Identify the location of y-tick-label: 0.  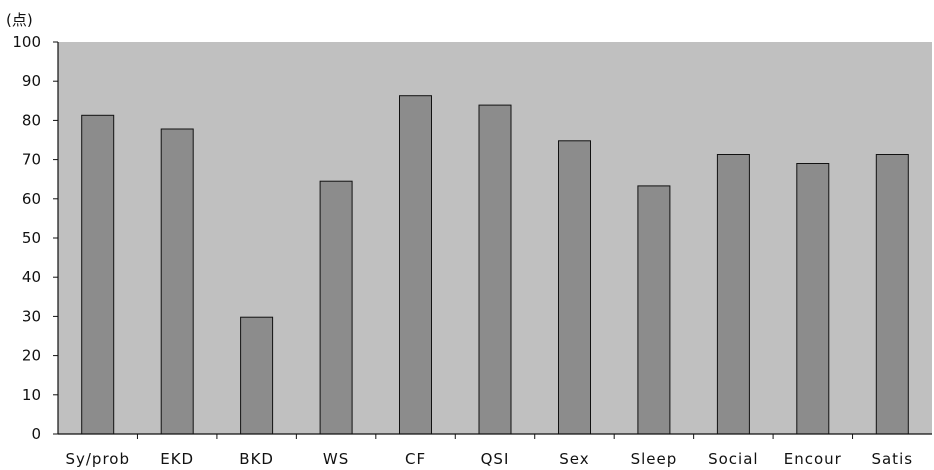
(36, 434).